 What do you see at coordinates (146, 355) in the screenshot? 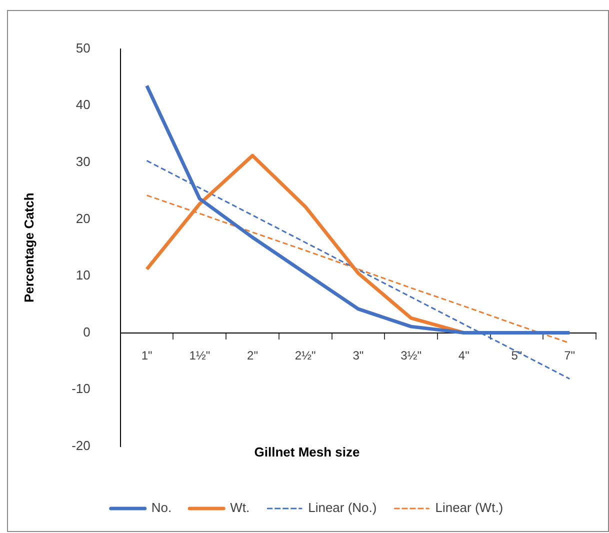
I see `x-tick-label: 1"` at bounding box center [146, 355].